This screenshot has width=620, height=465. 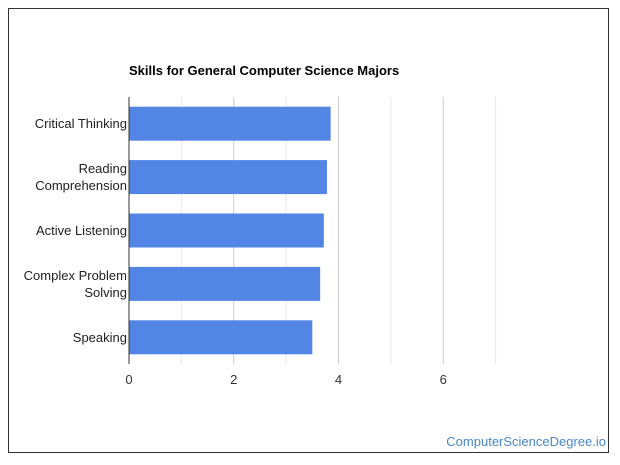 I want to click on source-credit-link: ComputerScienceDegree.io, so click(x=526, y=441).